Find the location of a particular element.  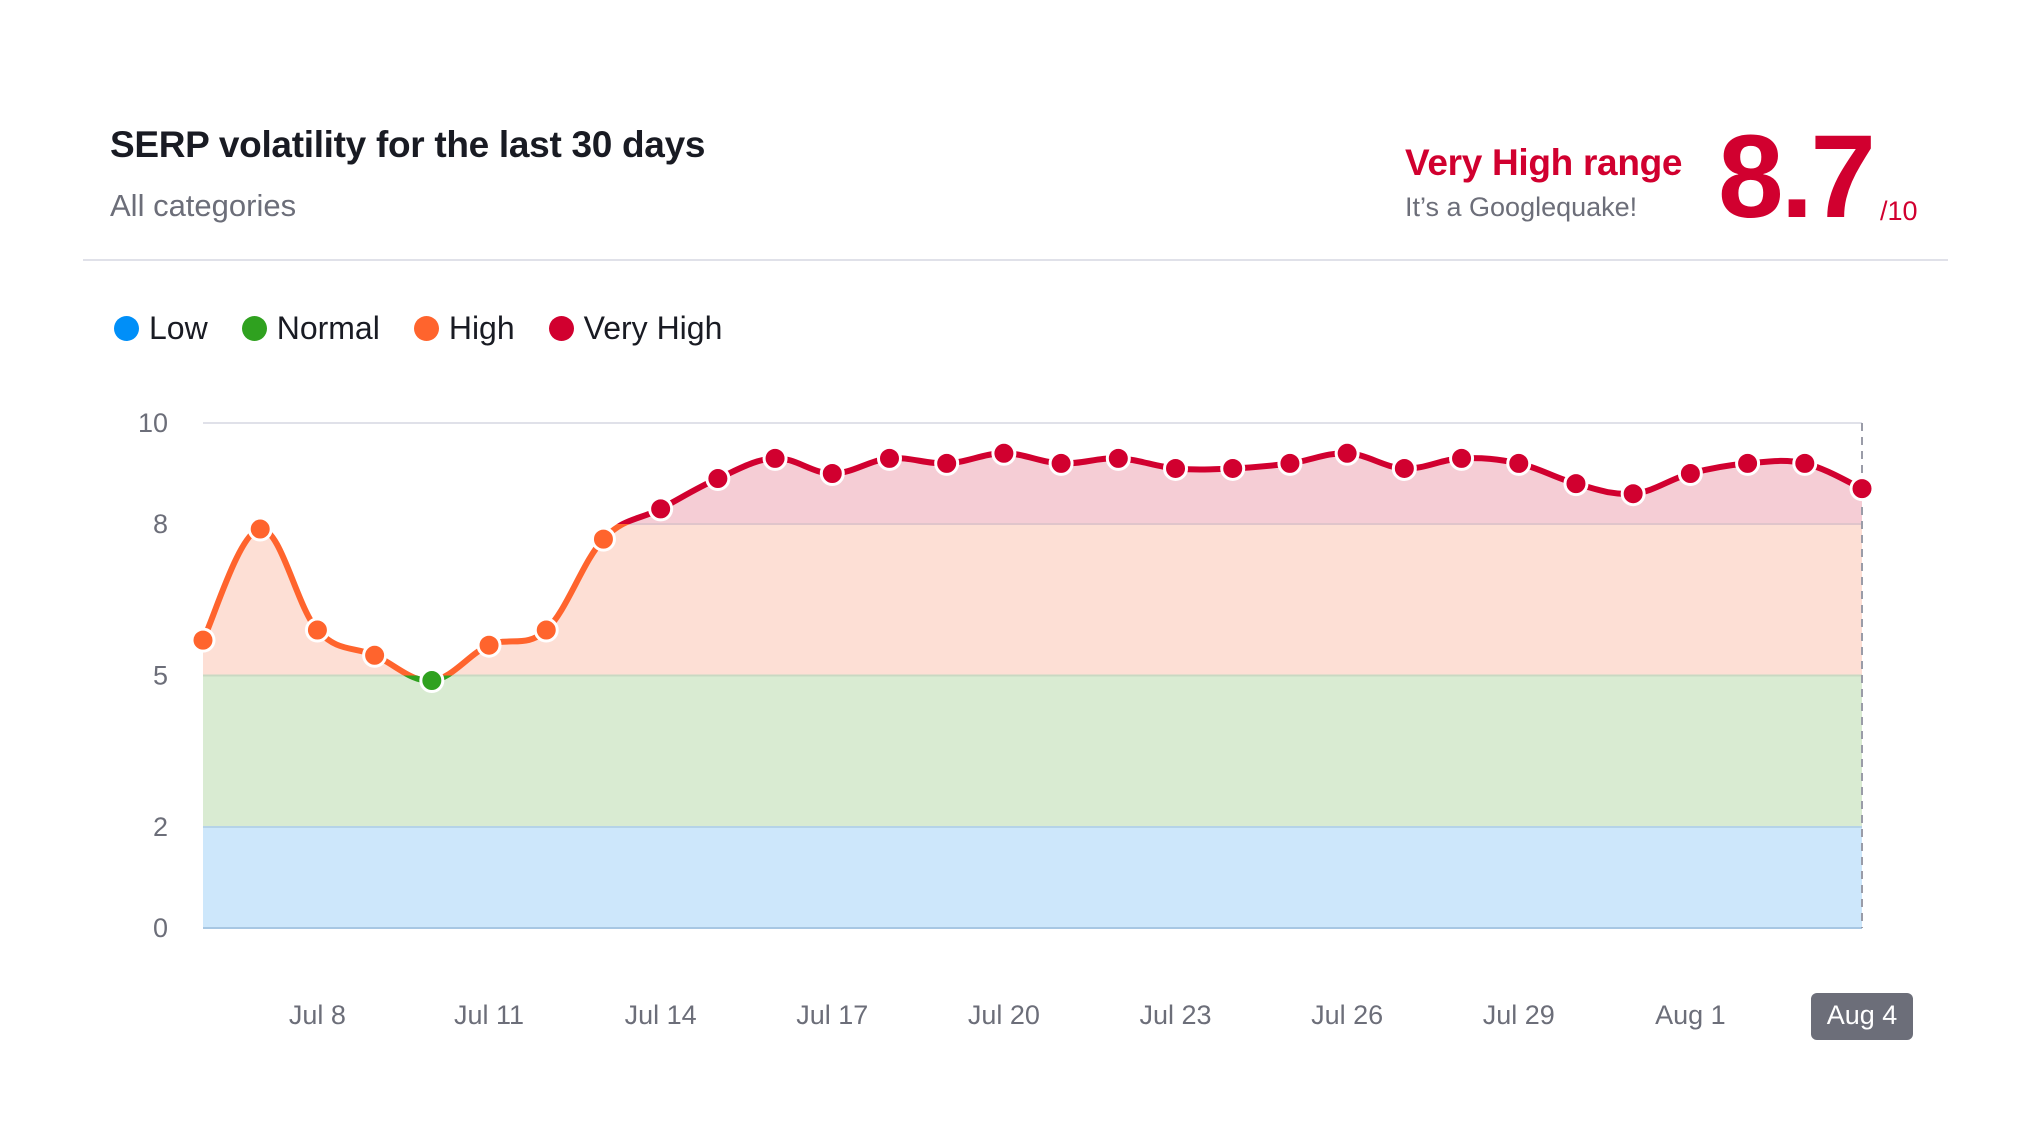

band-low is located at coordinates (1032, 877).